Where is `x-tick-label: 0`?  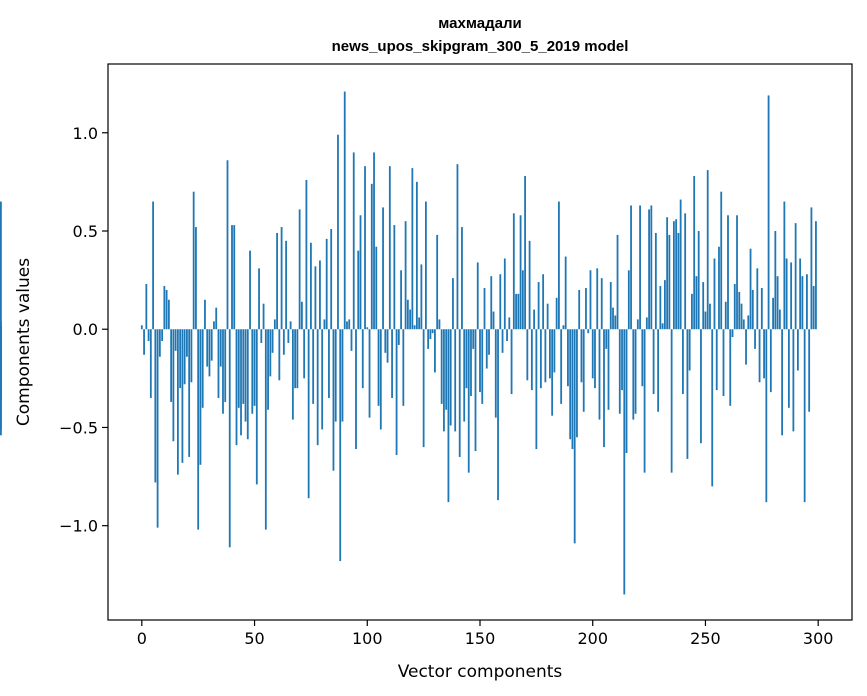
x-tick-label: 0 is located at coordinates (142, 638).